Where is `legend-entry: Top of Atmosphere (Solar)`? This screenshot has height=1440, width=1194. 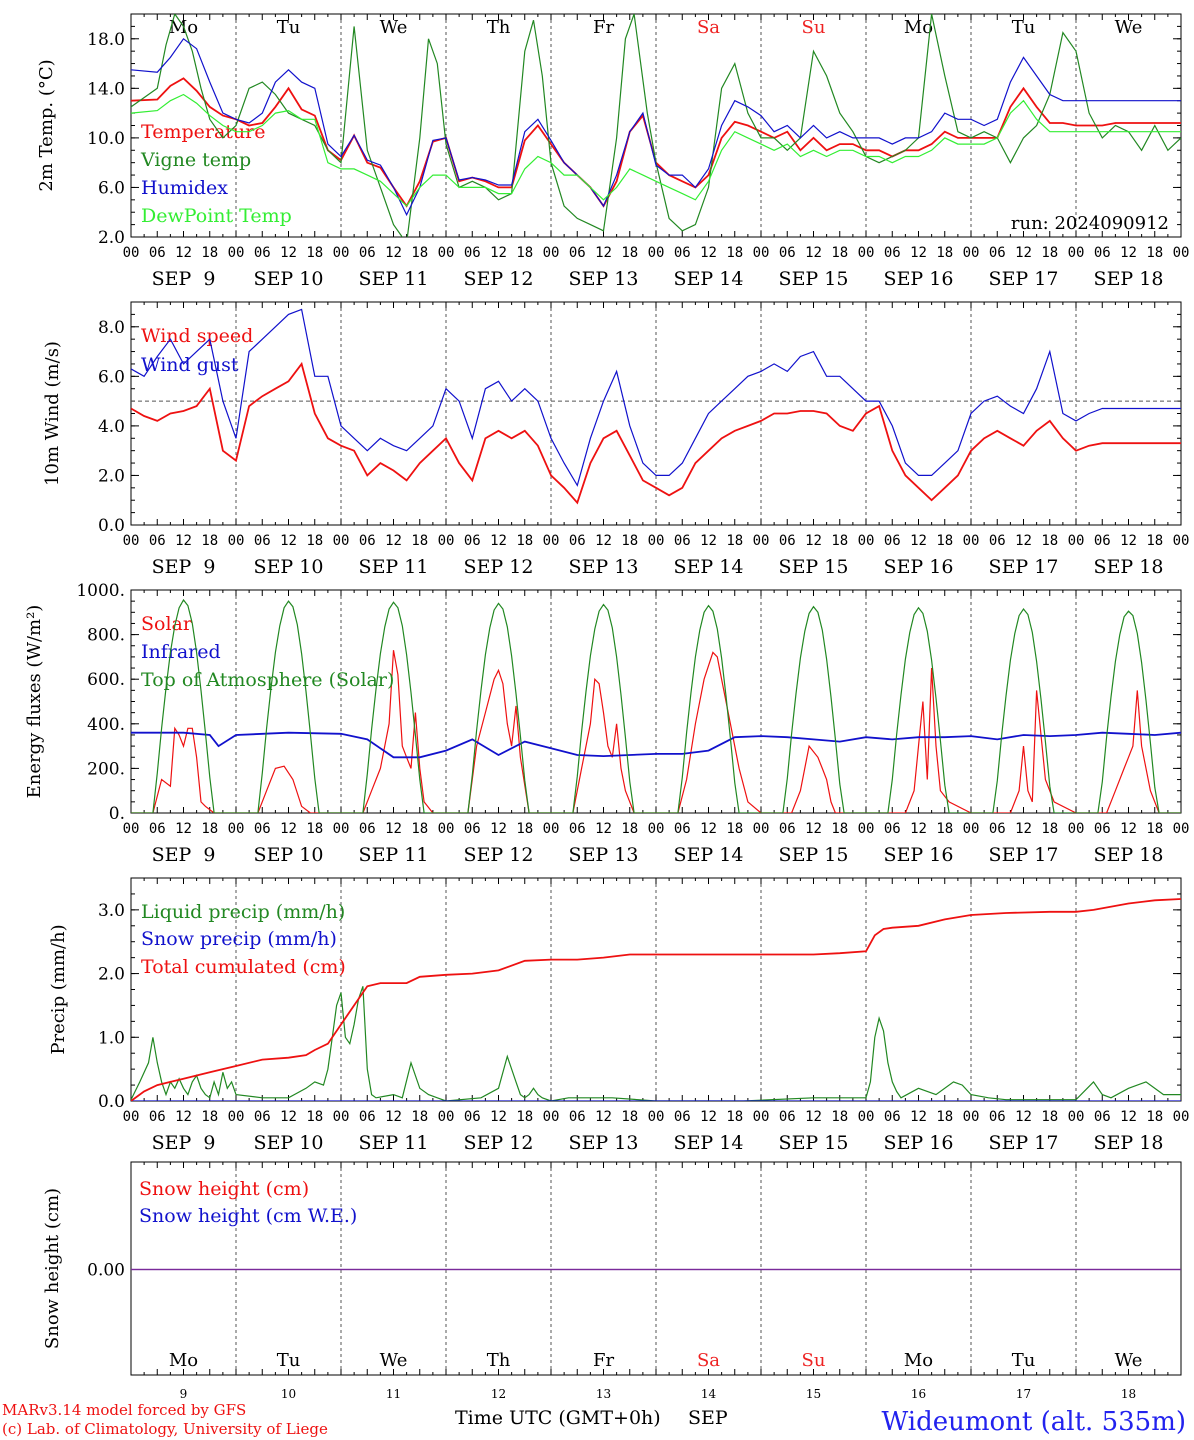
legend-entry: Top of Atmosphere (Solar) is located at coordinates (267, 680).